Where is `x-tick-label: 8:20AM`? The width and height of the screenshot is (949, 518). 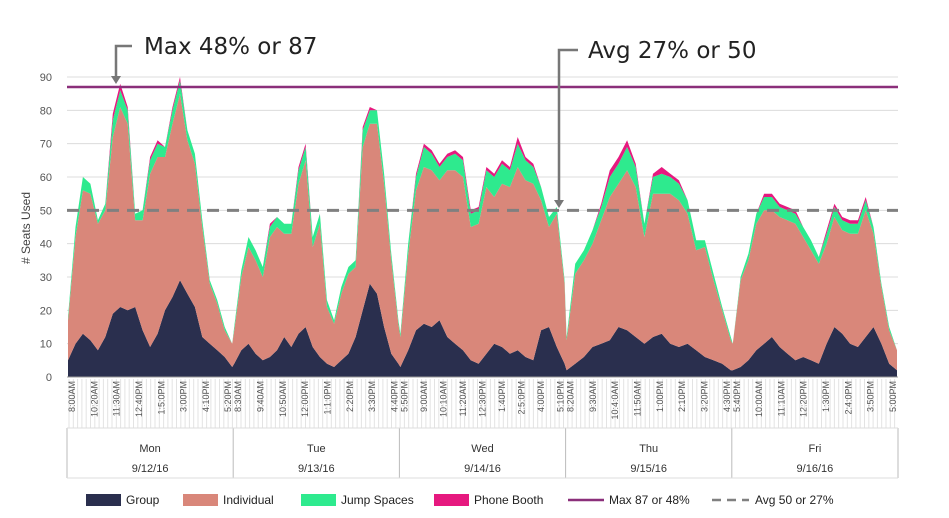 x-tick-label: 8:20AM is located at coordinates (571, 396).